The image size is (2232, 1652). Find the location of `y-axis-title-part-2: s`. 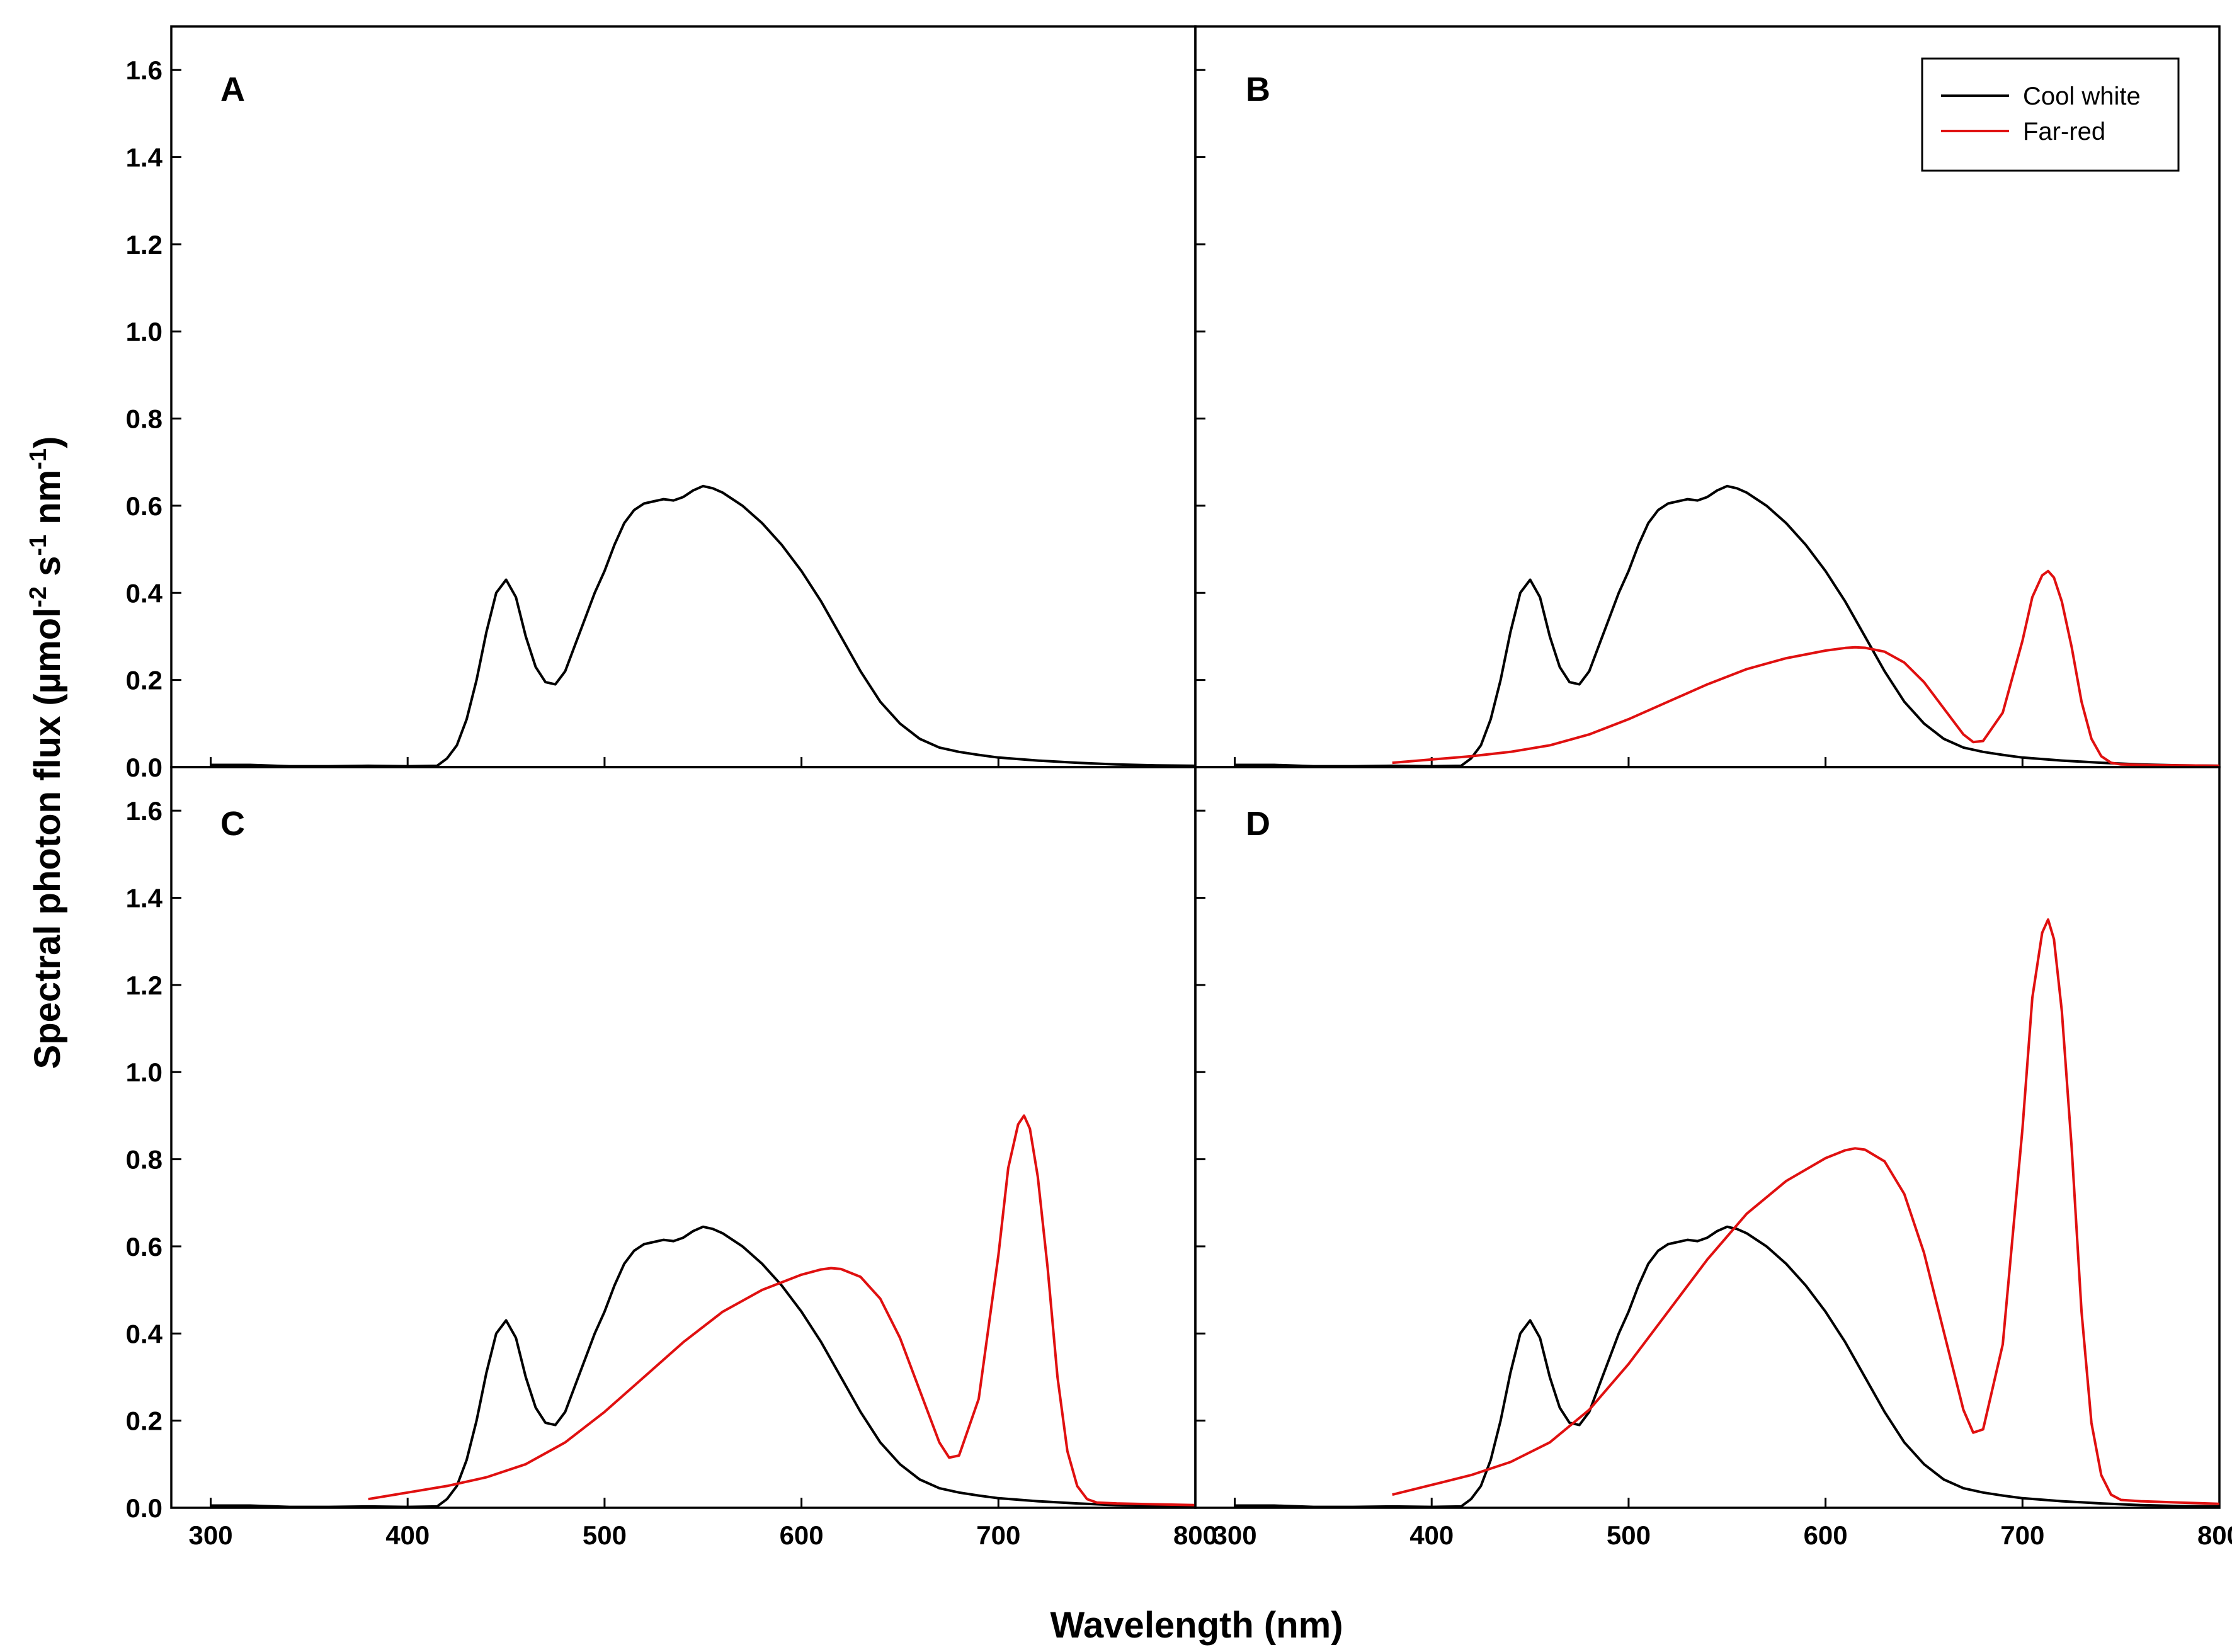

y-axis-title-part-2: s is located at coordinates (47, 571).